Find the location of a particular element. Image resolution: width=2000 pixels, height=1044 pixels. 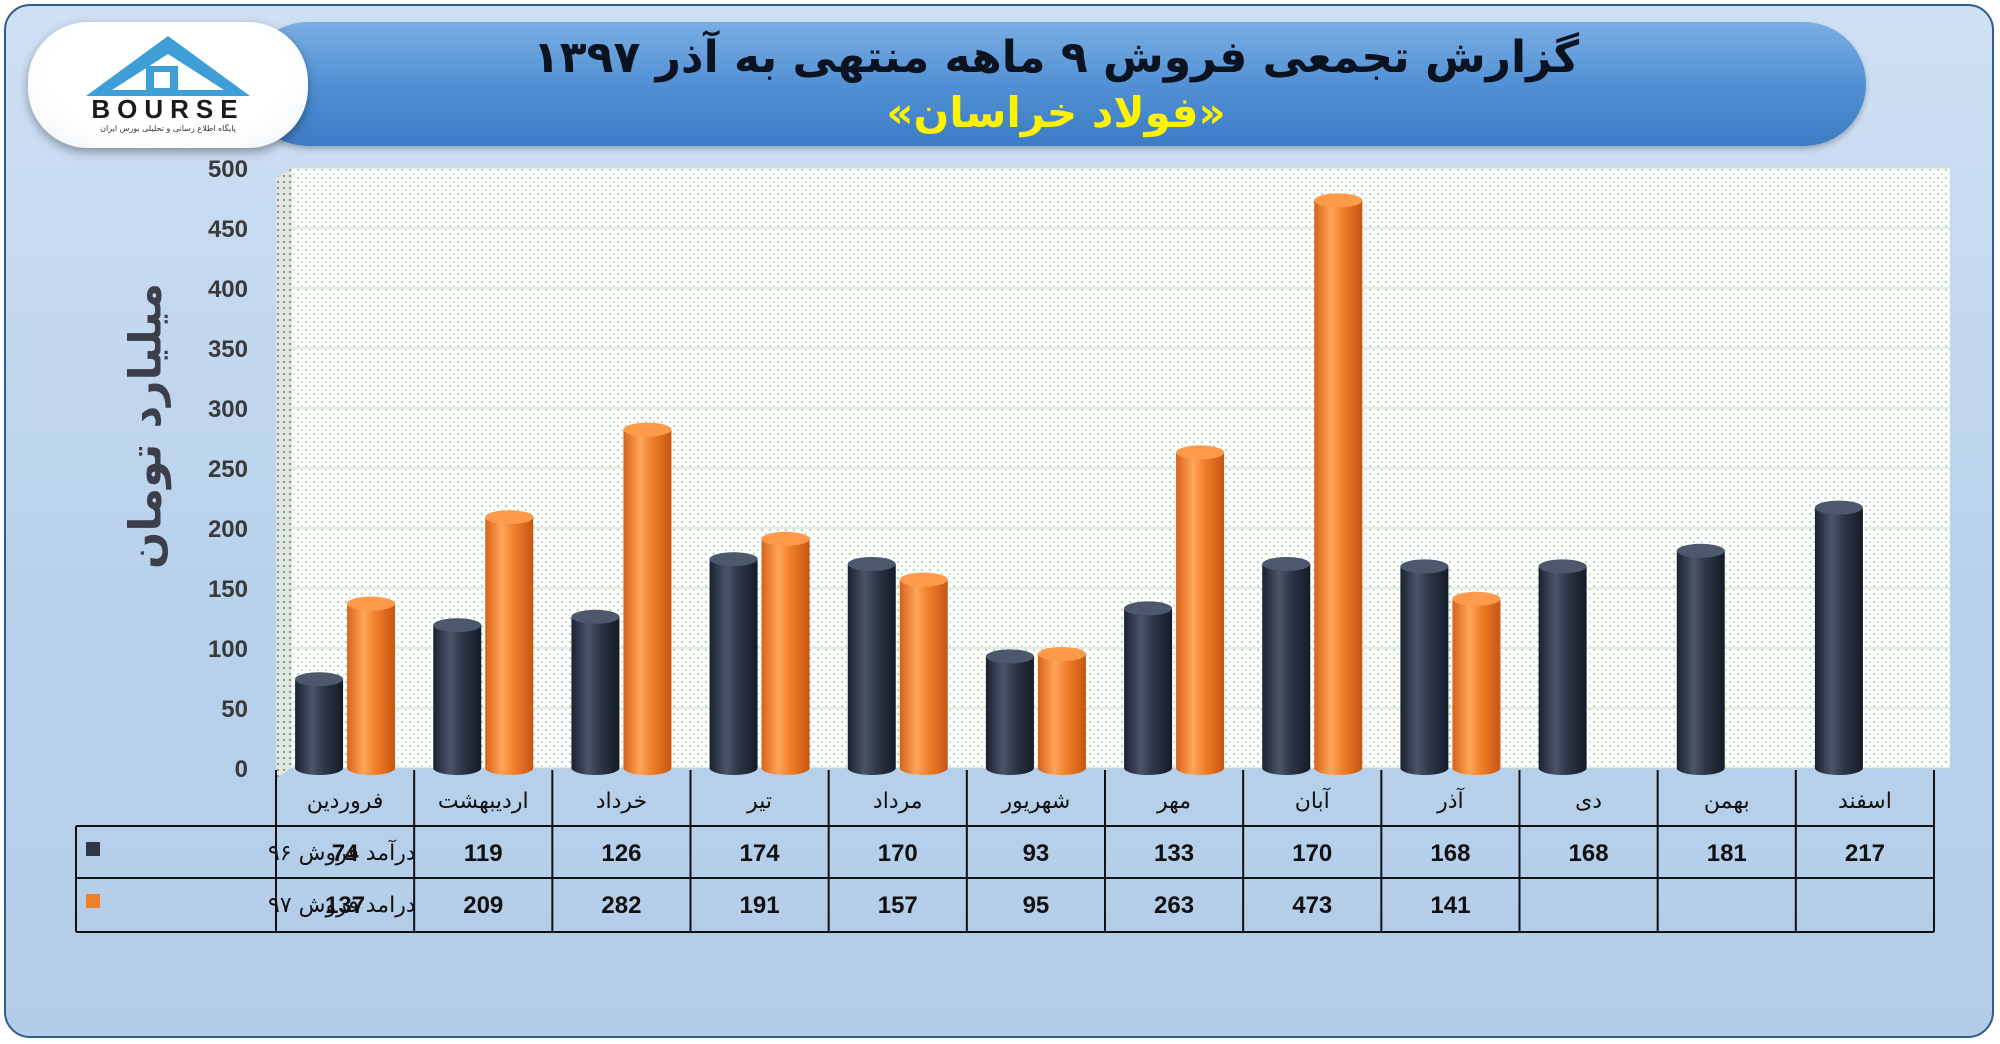

data-label: 282 is located at coordinates (621, 905).